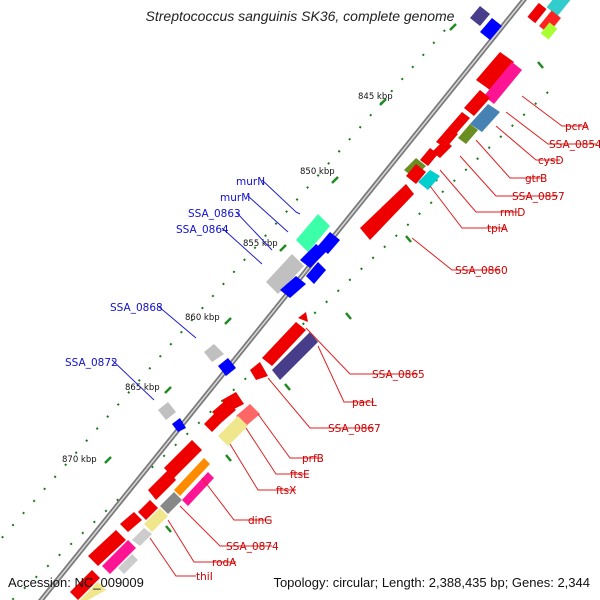 The width and height of the screenshot is (600, 600). What do you see at coordinates (329, 243) in the screenshot?
I see `gene-murM` at bounding box center [329, 243].